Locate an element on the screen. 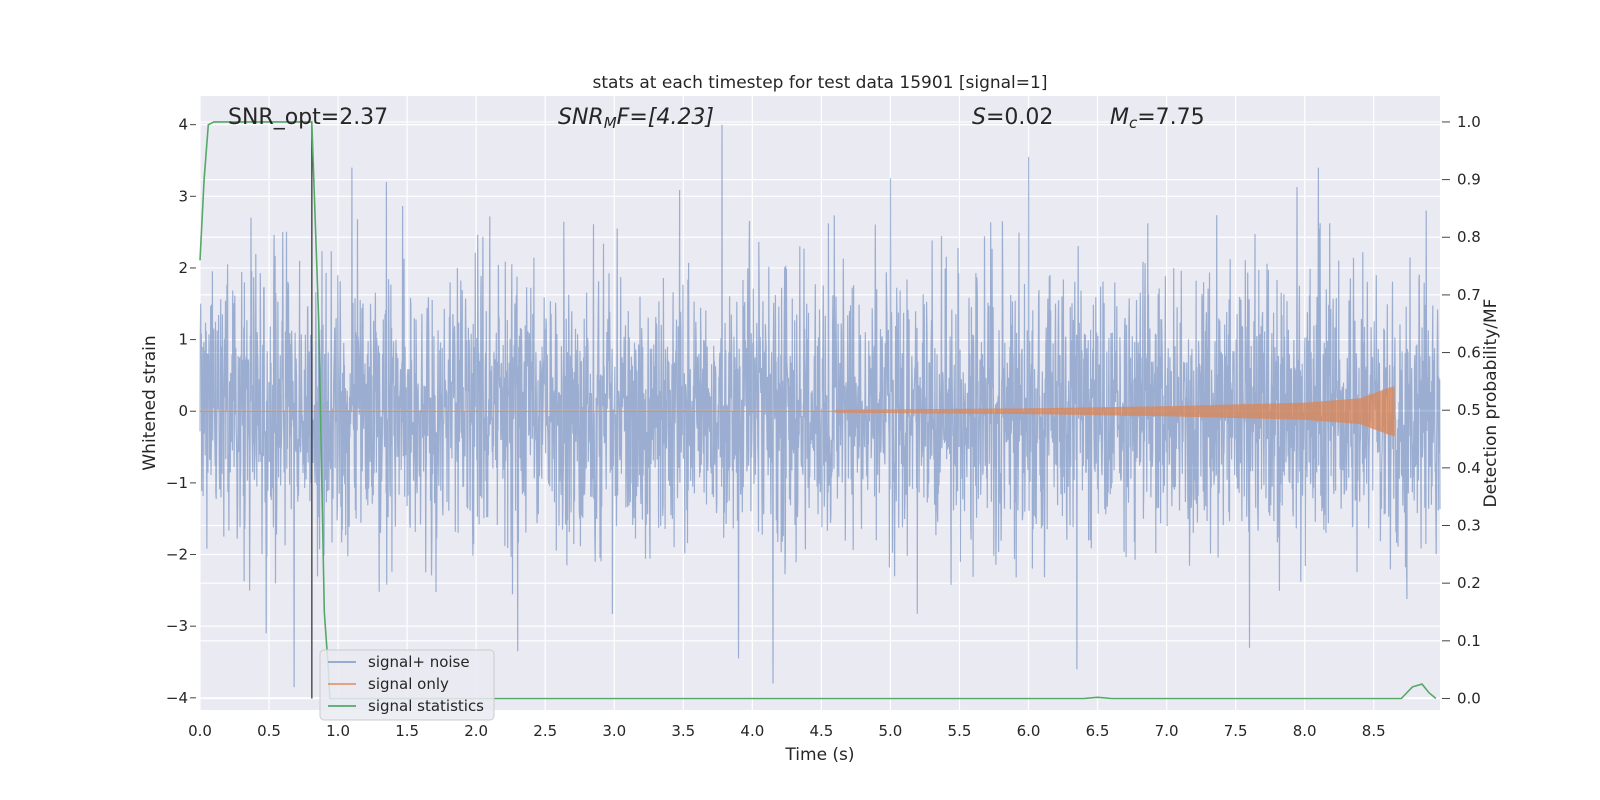 This screenshot has width=1600, height=800. x-tick-label: 5.0 is located at coordinates (890, 731).